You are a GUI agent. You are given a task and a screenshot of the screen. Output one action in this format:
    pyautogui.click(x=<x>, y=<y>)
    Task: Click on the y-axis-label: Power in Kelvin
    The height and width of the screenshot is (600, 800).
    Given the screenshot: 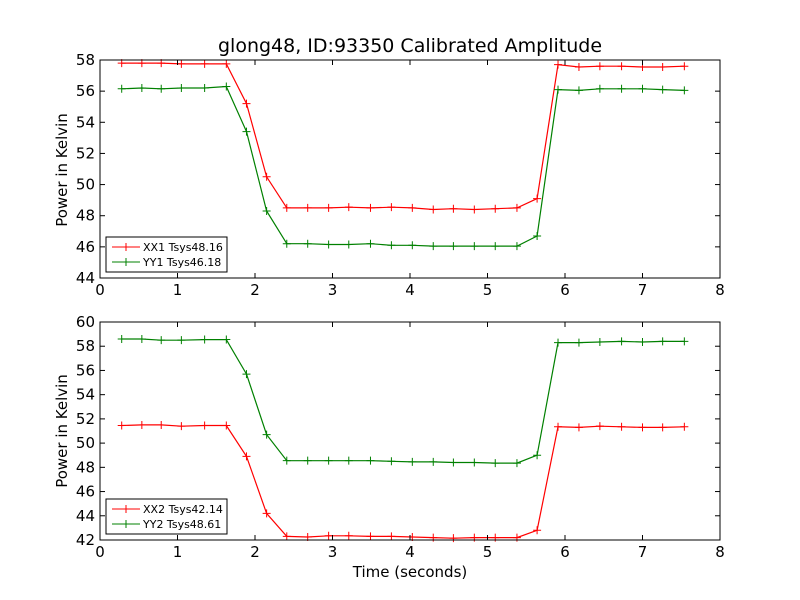 What is the action you would take?
    pyautogui.click(x=62, y=170)
    